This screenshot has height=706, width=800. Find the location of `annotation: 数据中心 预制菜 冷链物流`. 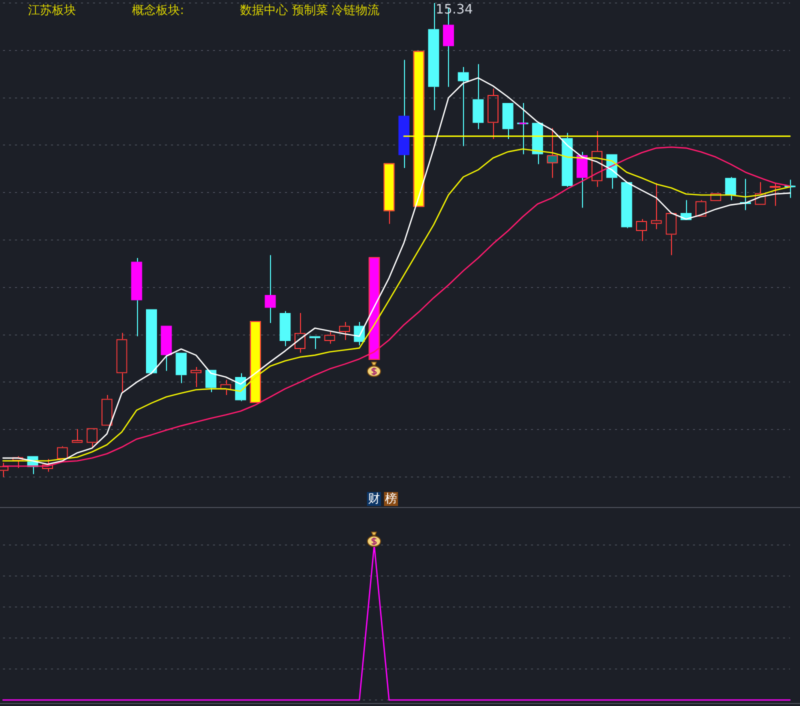

annotation: 数据中心 预制菜 冷链物流 is located at coordinates (310, 10).